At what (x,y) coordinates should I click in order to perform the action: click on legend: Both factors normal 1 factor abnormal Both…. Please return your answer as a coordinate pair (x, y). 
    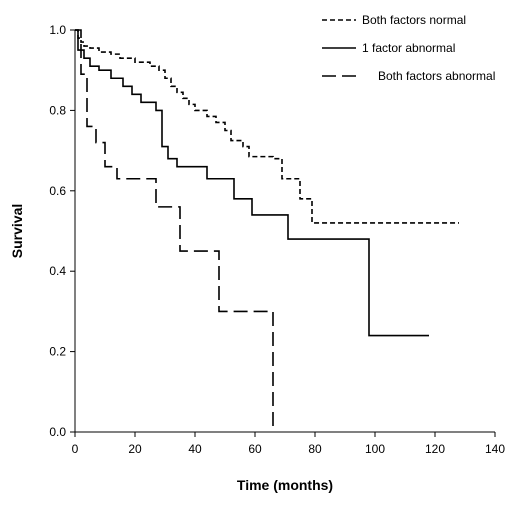
    Looking at the image, I should click on (408, 48).